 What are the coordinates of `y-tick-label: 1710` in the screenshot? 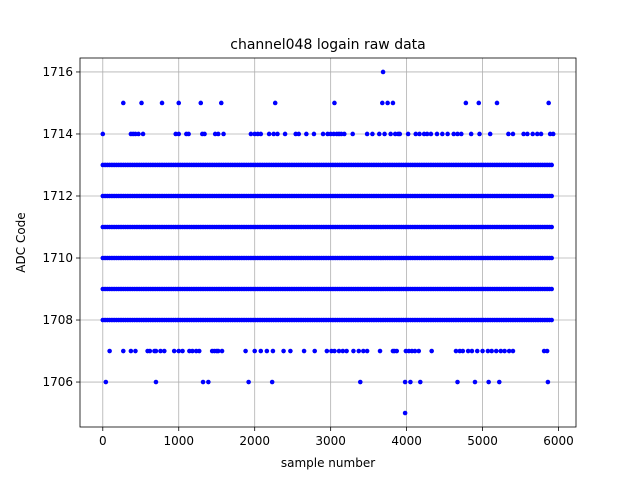 It's located at (57, 258).